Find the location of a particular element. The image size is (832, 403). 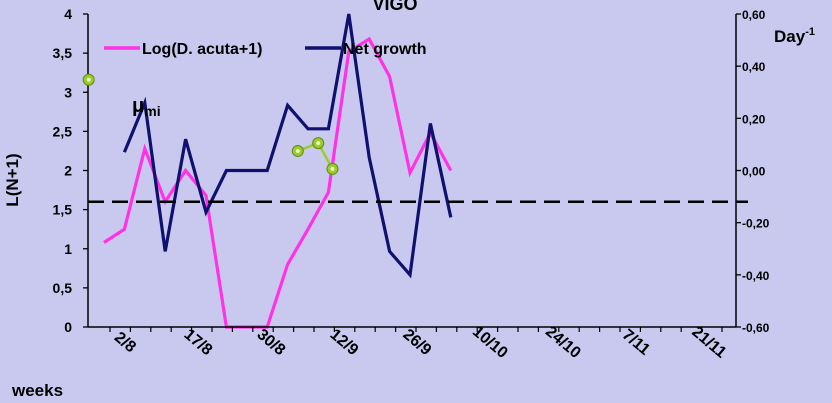

y-tick-label: 1 is located at coordinates (68, 249).